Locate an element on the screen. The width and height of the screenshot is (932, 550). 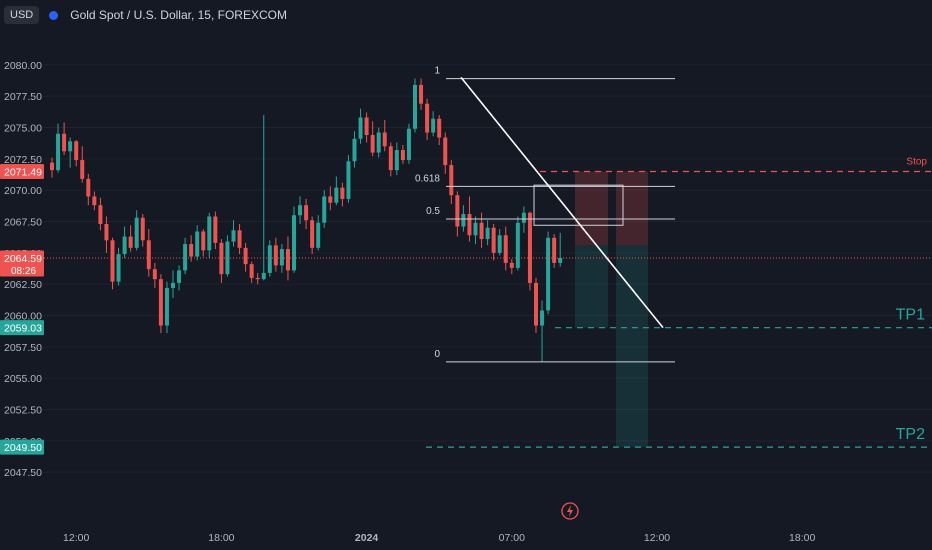
price-tick-label: 2057.50 is located at coordinates (23, 348).